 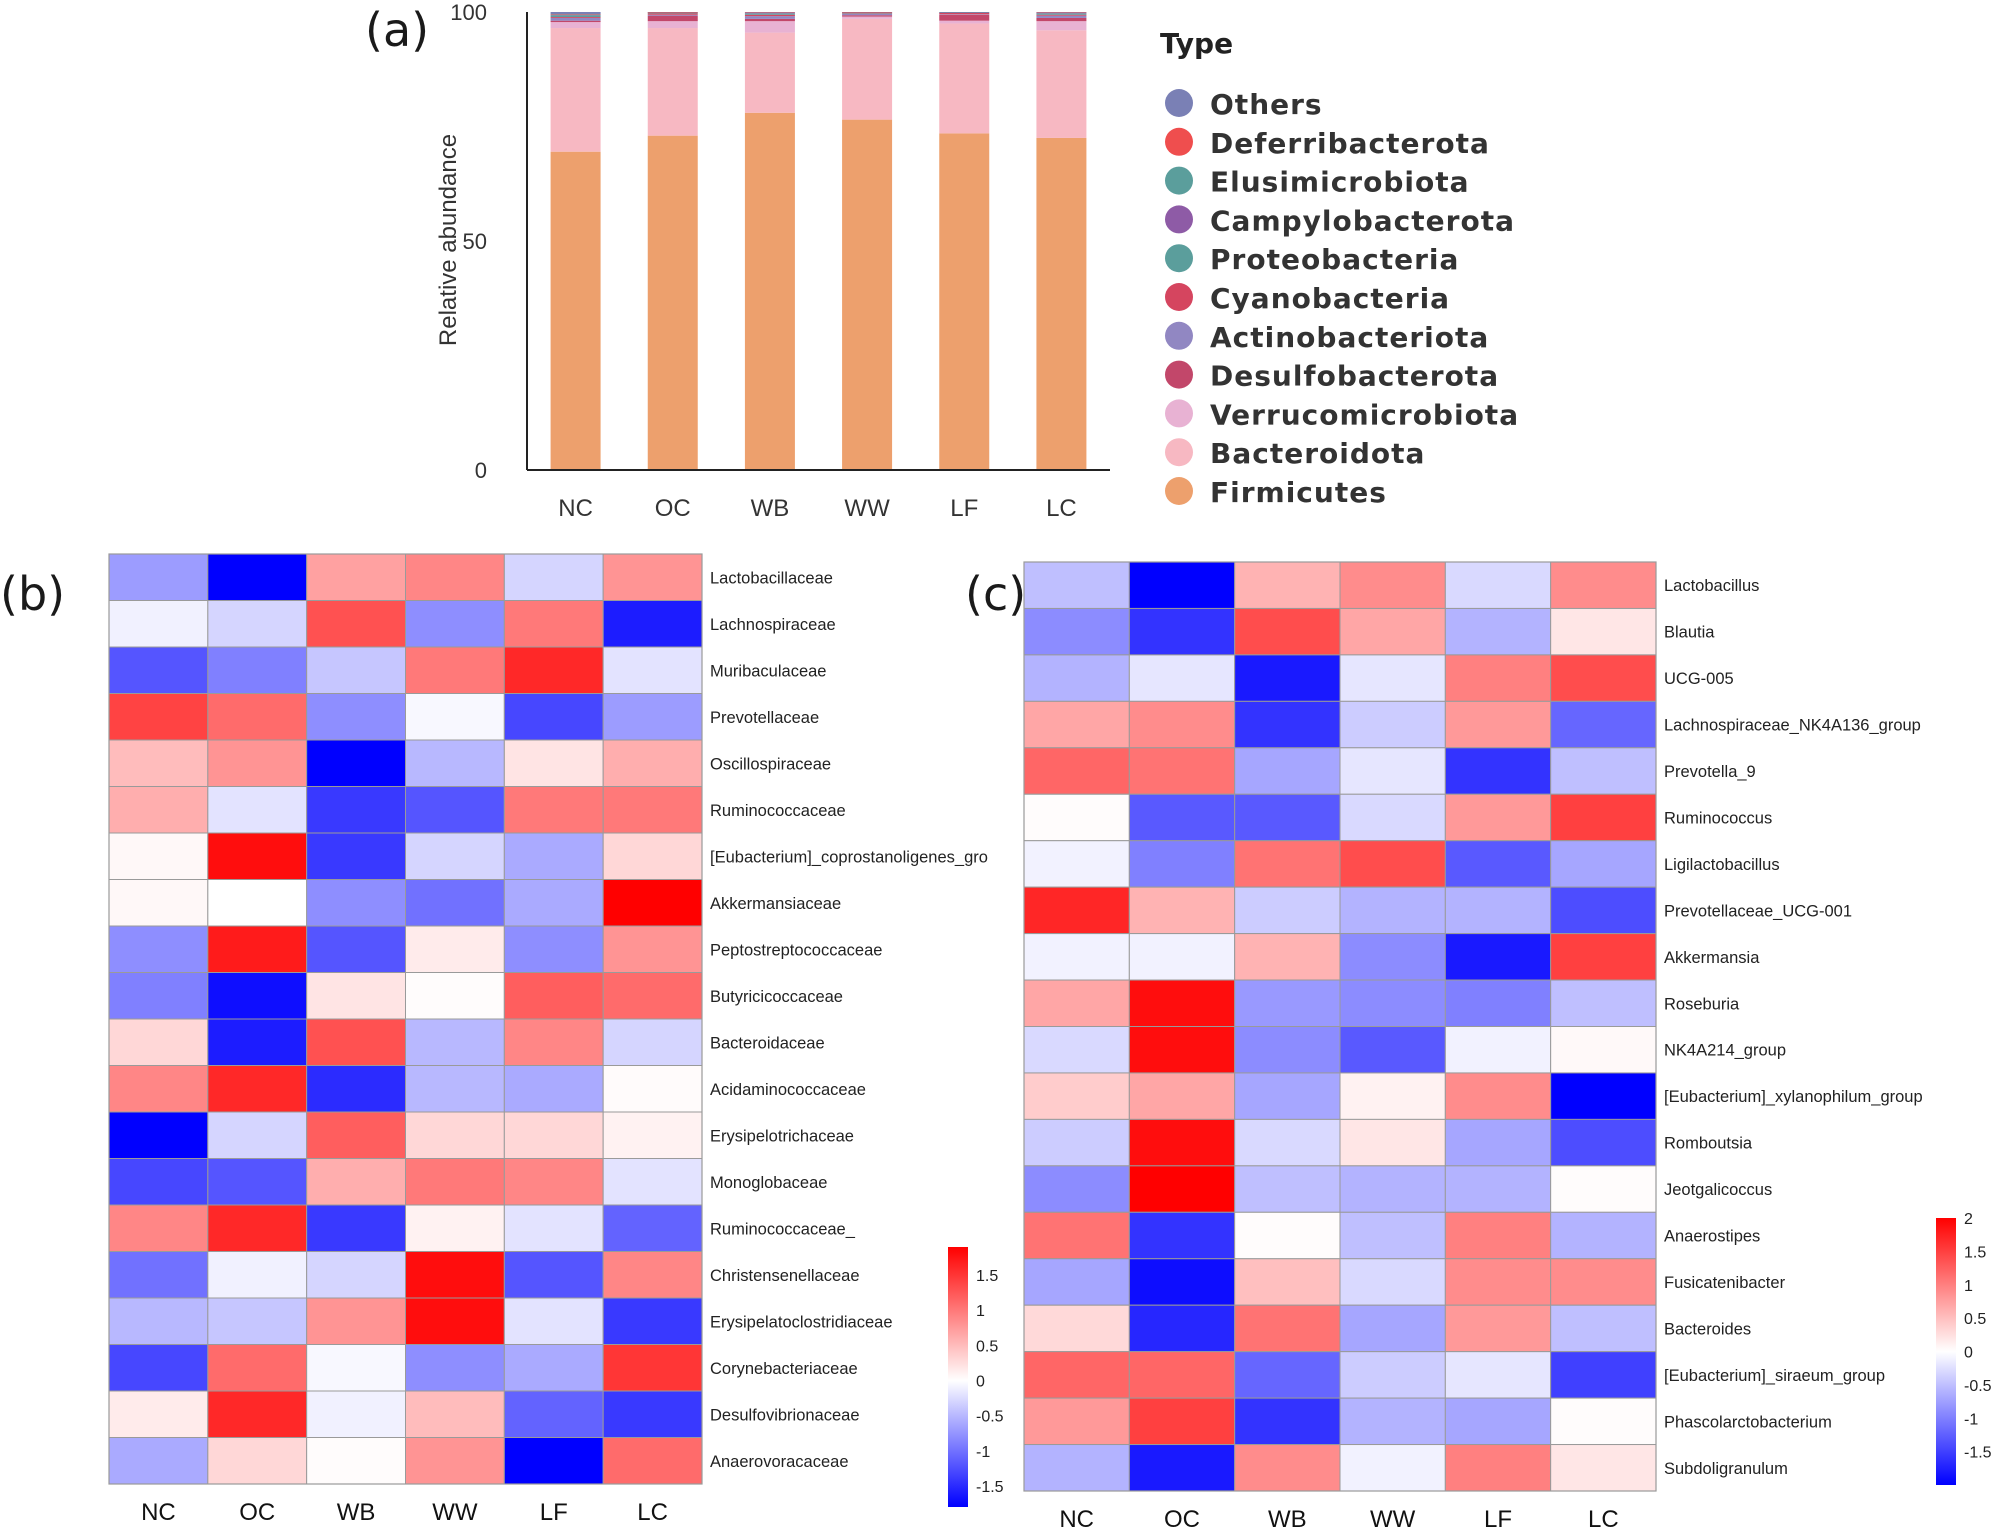 I want to click on heatmap-cell-prevotellaceae-ucg-001-ww, so click(x=1392, y=910).